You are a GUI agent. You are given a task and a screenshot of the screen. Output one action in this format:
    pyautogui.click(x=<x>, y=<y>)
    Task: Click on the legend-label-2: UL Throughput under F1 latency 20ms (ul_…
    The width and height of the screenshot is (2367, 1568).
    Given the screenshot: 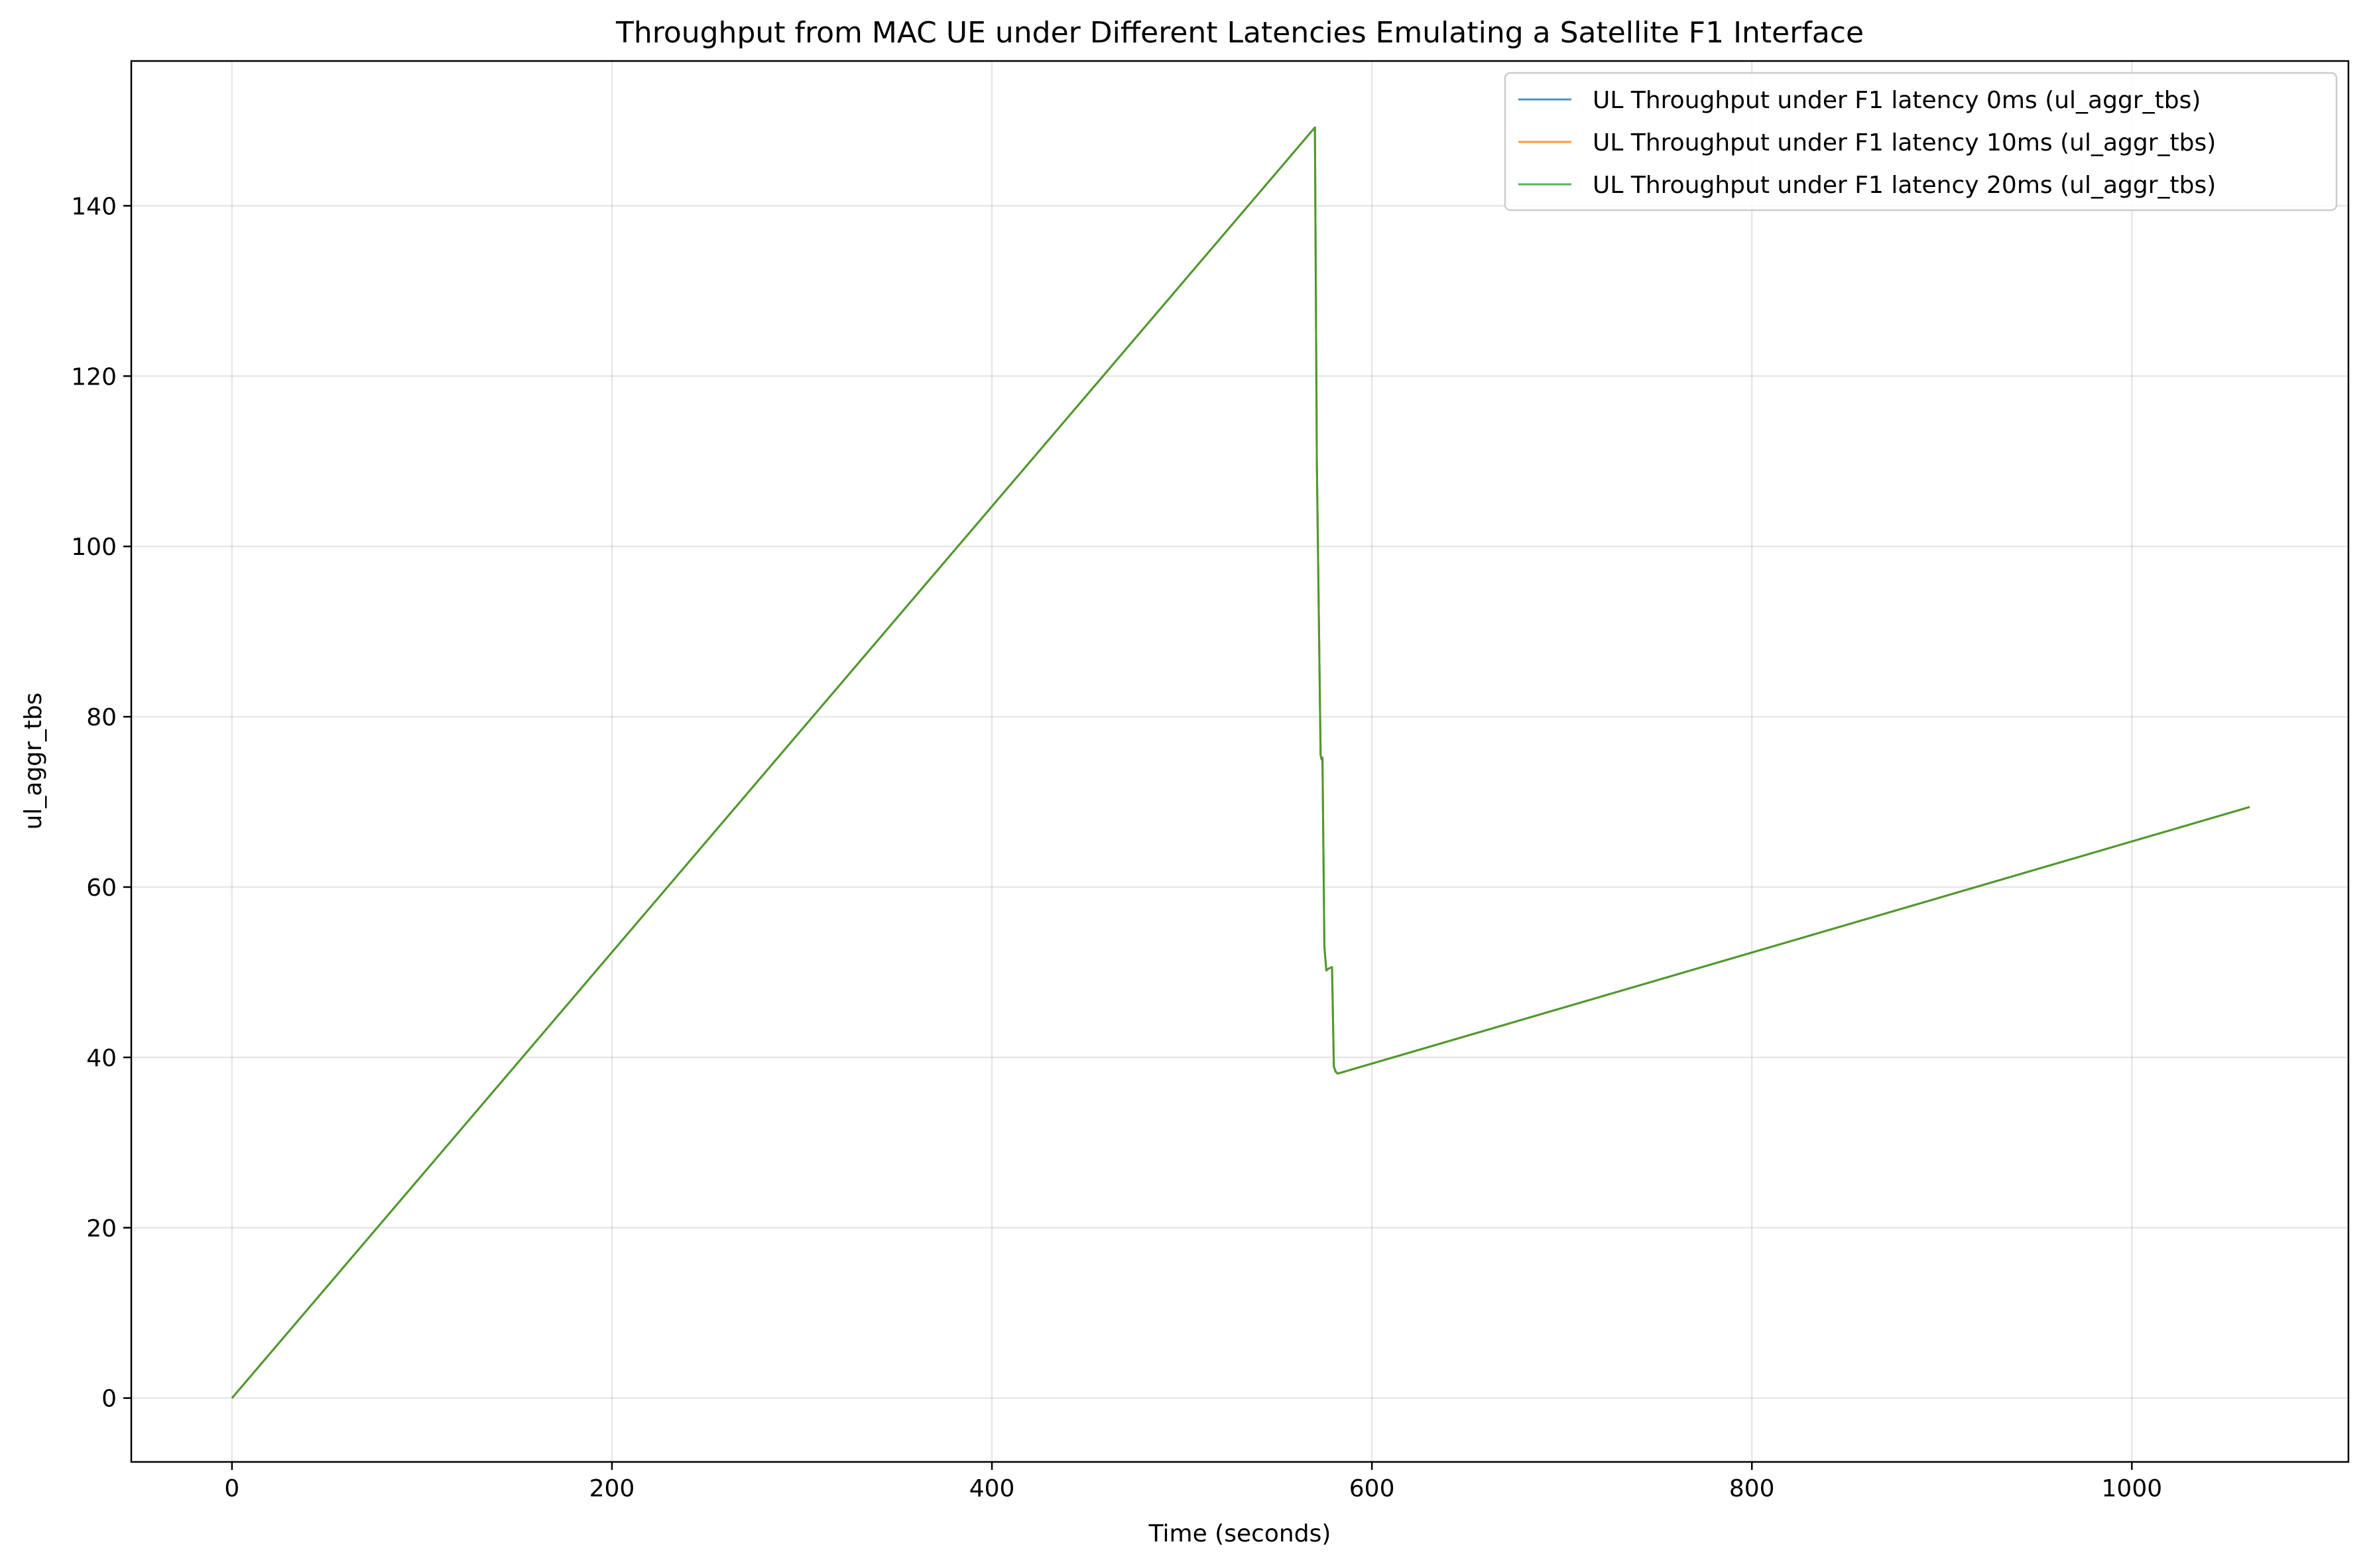 What is the action you would take?
    pyautogui.click(x=1904, y=185)
    